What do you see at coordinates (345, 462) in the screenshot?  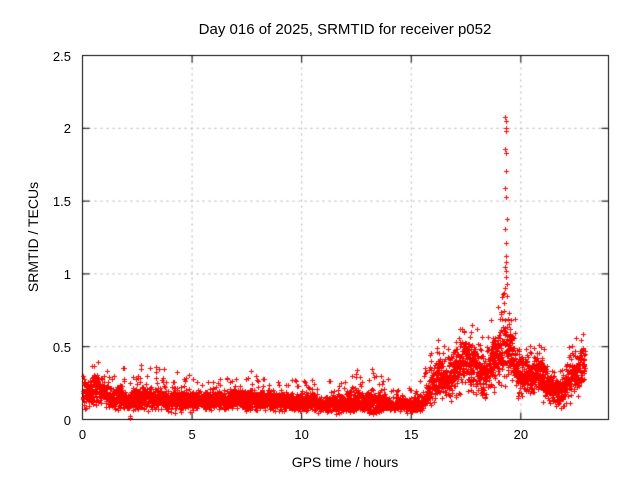 I see `x-axis-label: GPS time / hours` at bounding box center [345, 462].